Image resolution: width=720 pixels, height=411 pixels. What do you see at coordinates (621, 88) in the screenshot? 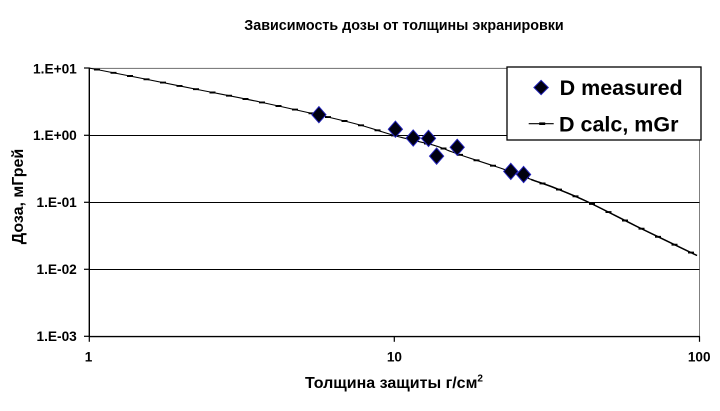
I see `svg-text: D measured` at bounding box center [621, 88].